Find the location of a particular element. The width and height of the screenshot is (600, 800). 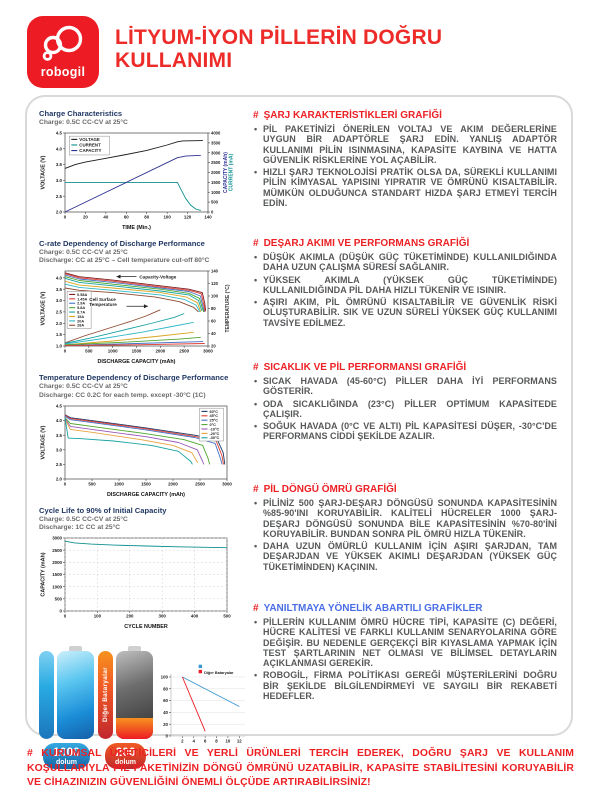

svg-text: 28A is located at coordinates (80, 326).